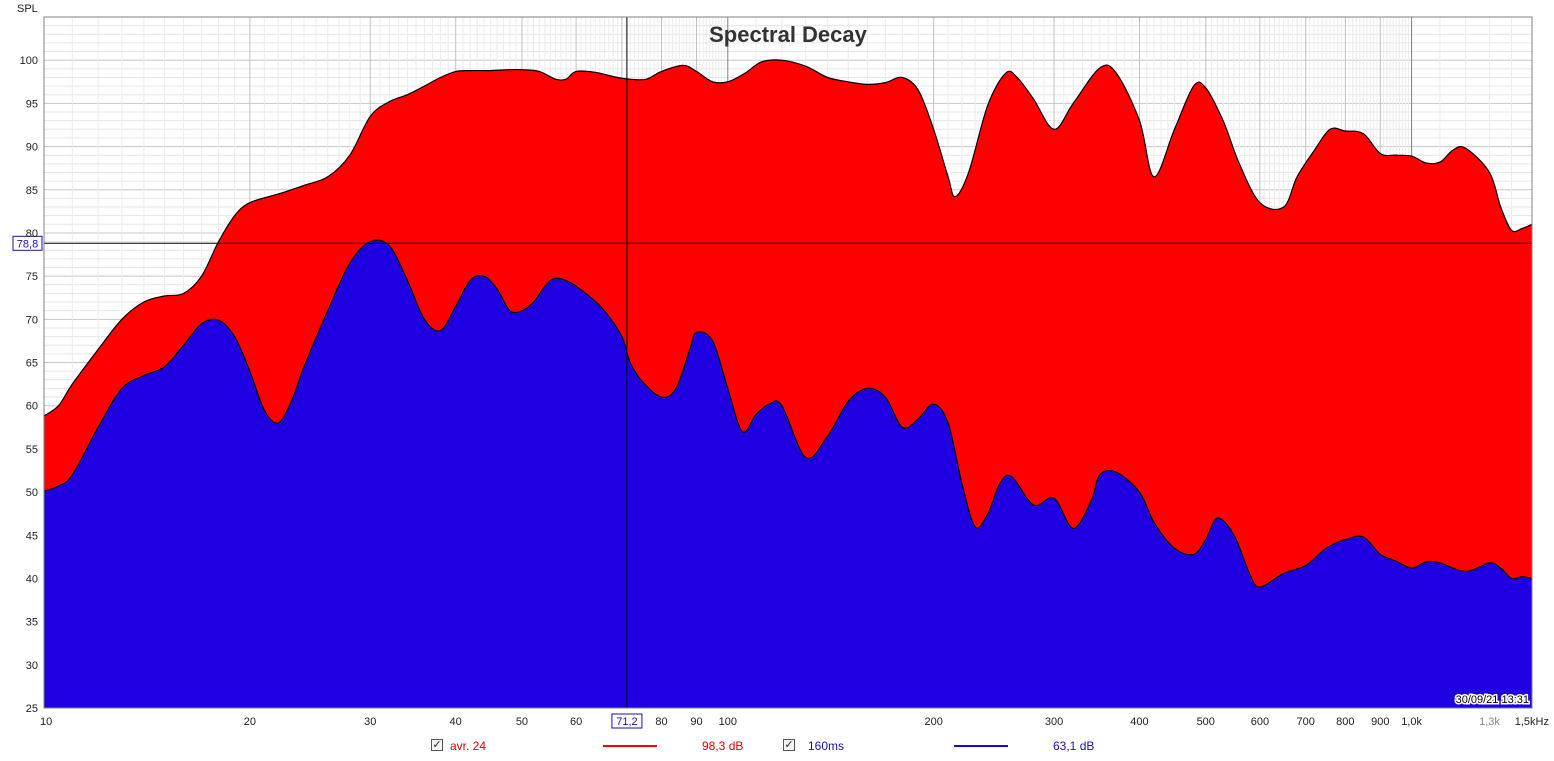 Image resolution: width=1554 pixels, height=761 pixels. What do you see at coordinates (576, 722) in the screenshot?
I see `x-tick-label: 60` at bounding box center [576, 722].